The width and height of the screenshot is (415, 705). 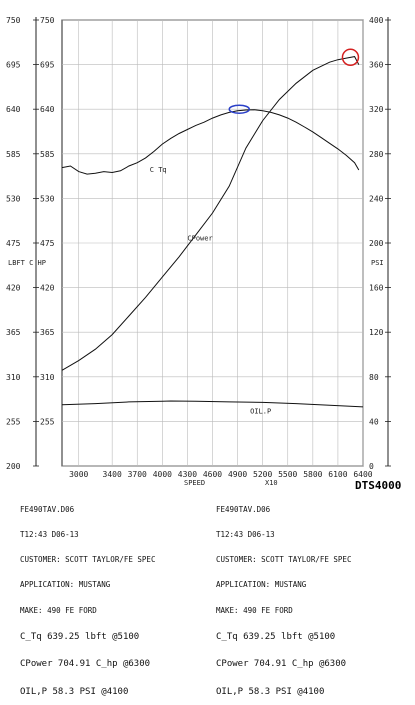 I want to click on inner-left-tick-label: 640, so click(x=47, y=109).